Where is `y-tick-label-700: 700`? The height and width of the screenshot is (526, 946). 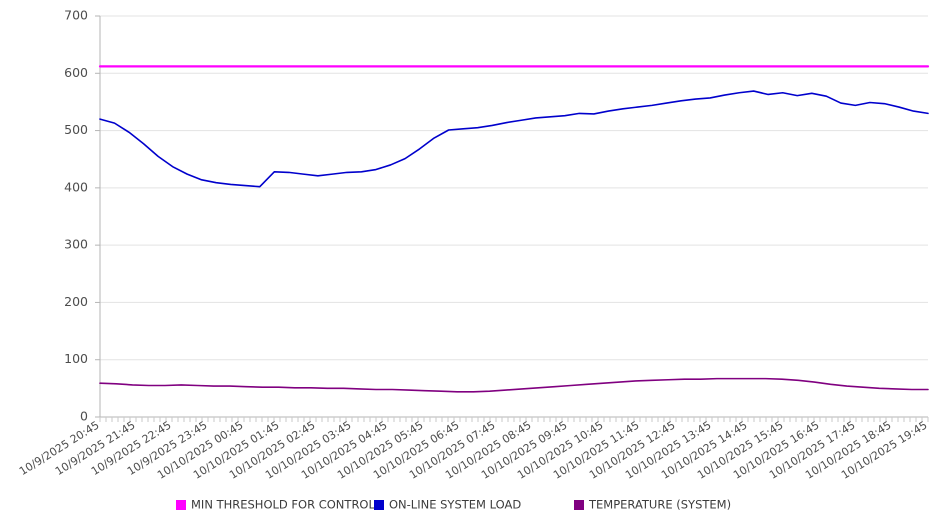 y-tick-label-700: 700 is located at coordinates (76, 15).